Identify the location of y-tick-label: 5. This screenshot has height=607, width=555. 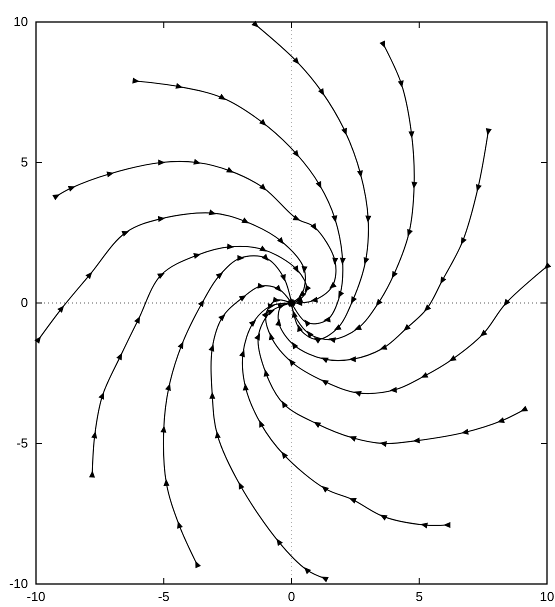
(24, 162).